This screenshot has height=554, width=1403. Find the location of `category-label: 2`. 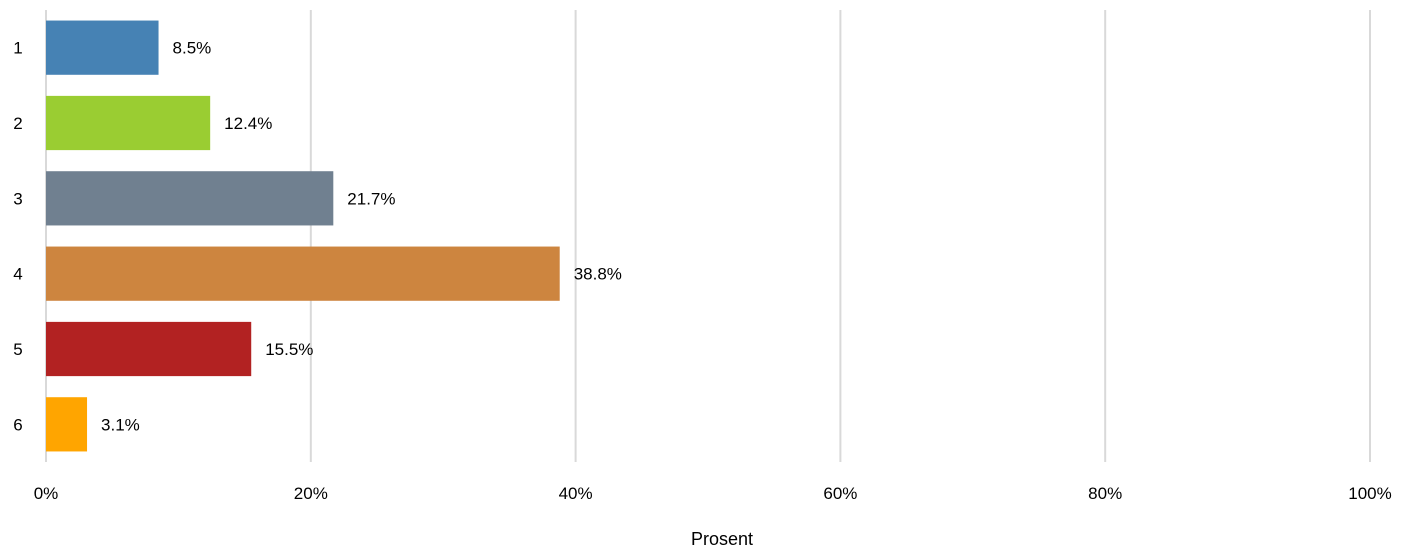

category-label: 2 is located at coordinates (17, 123).